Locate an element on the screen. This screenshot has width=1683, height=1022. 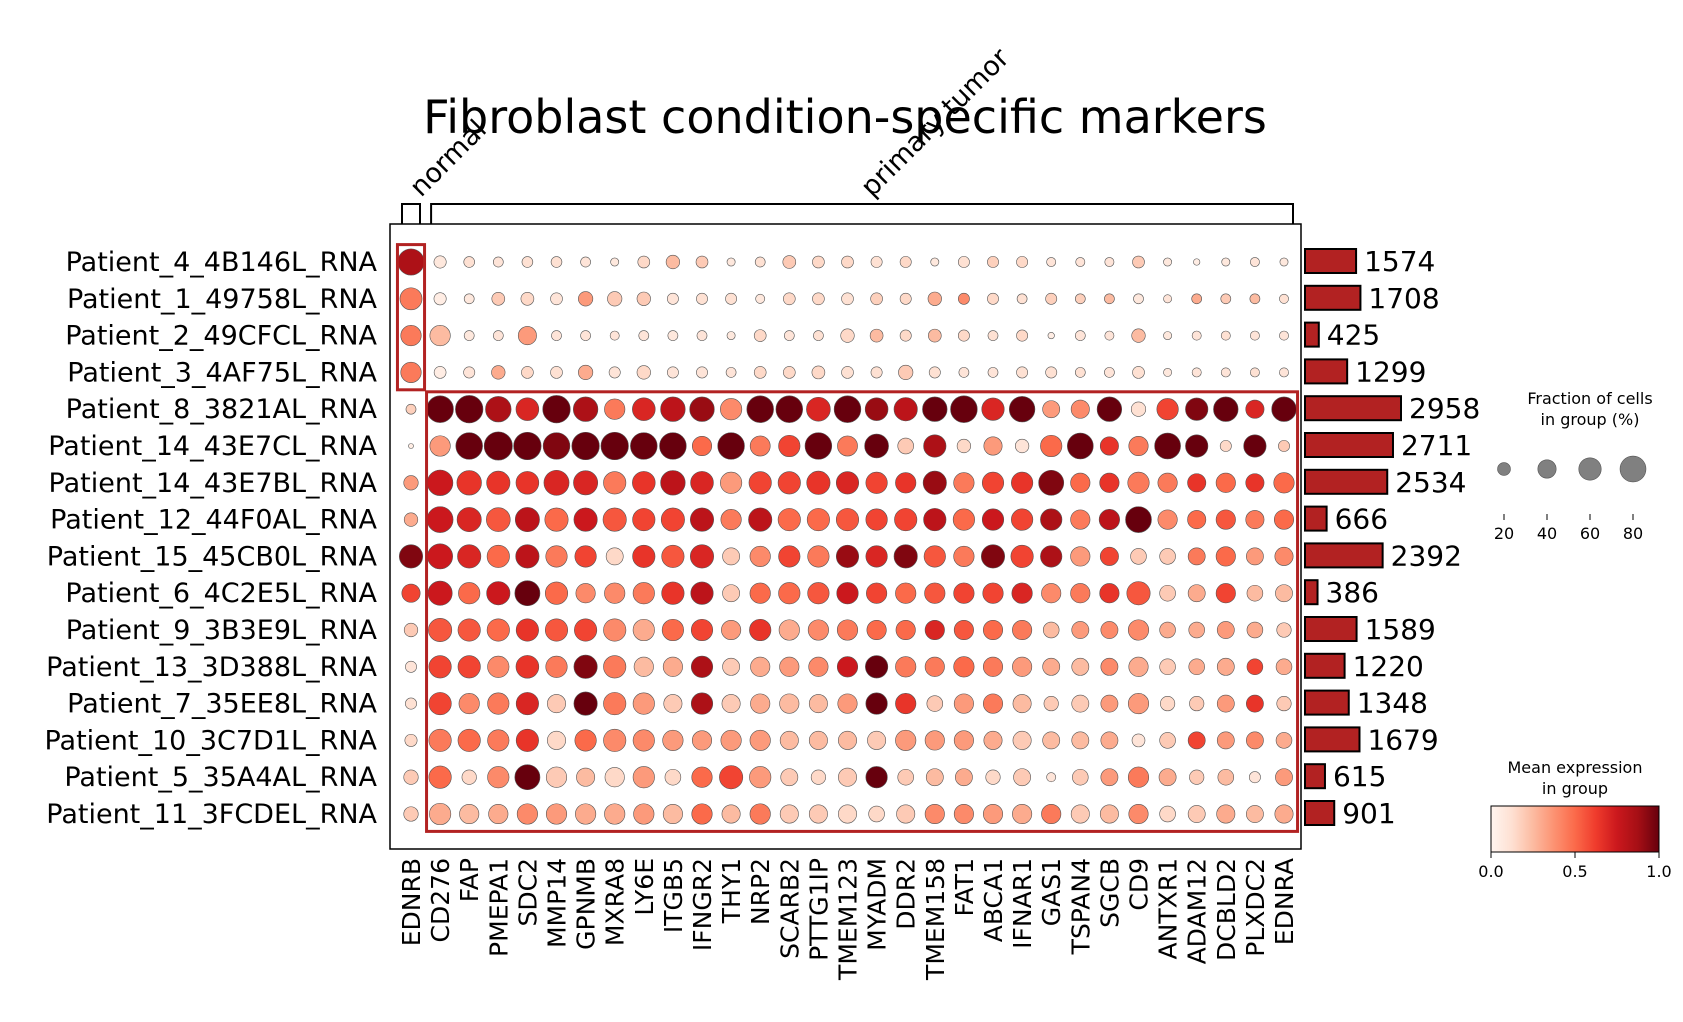
size-legend-subtitle: in group (%) is located at coordinates (1590, 419).